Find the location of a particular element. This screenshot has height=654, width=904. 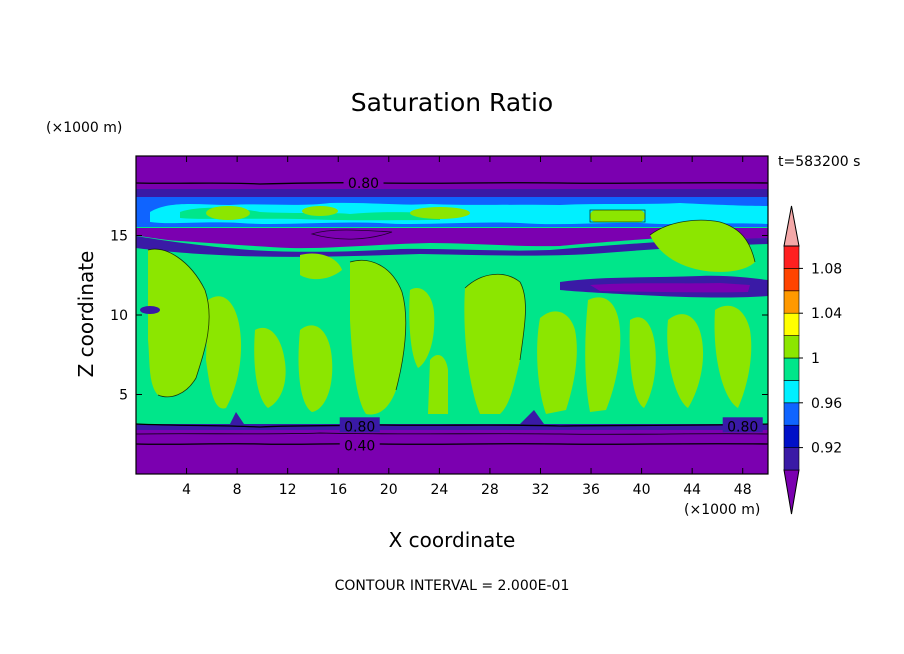

field-mid-purple is located at coordinates (452, 238).